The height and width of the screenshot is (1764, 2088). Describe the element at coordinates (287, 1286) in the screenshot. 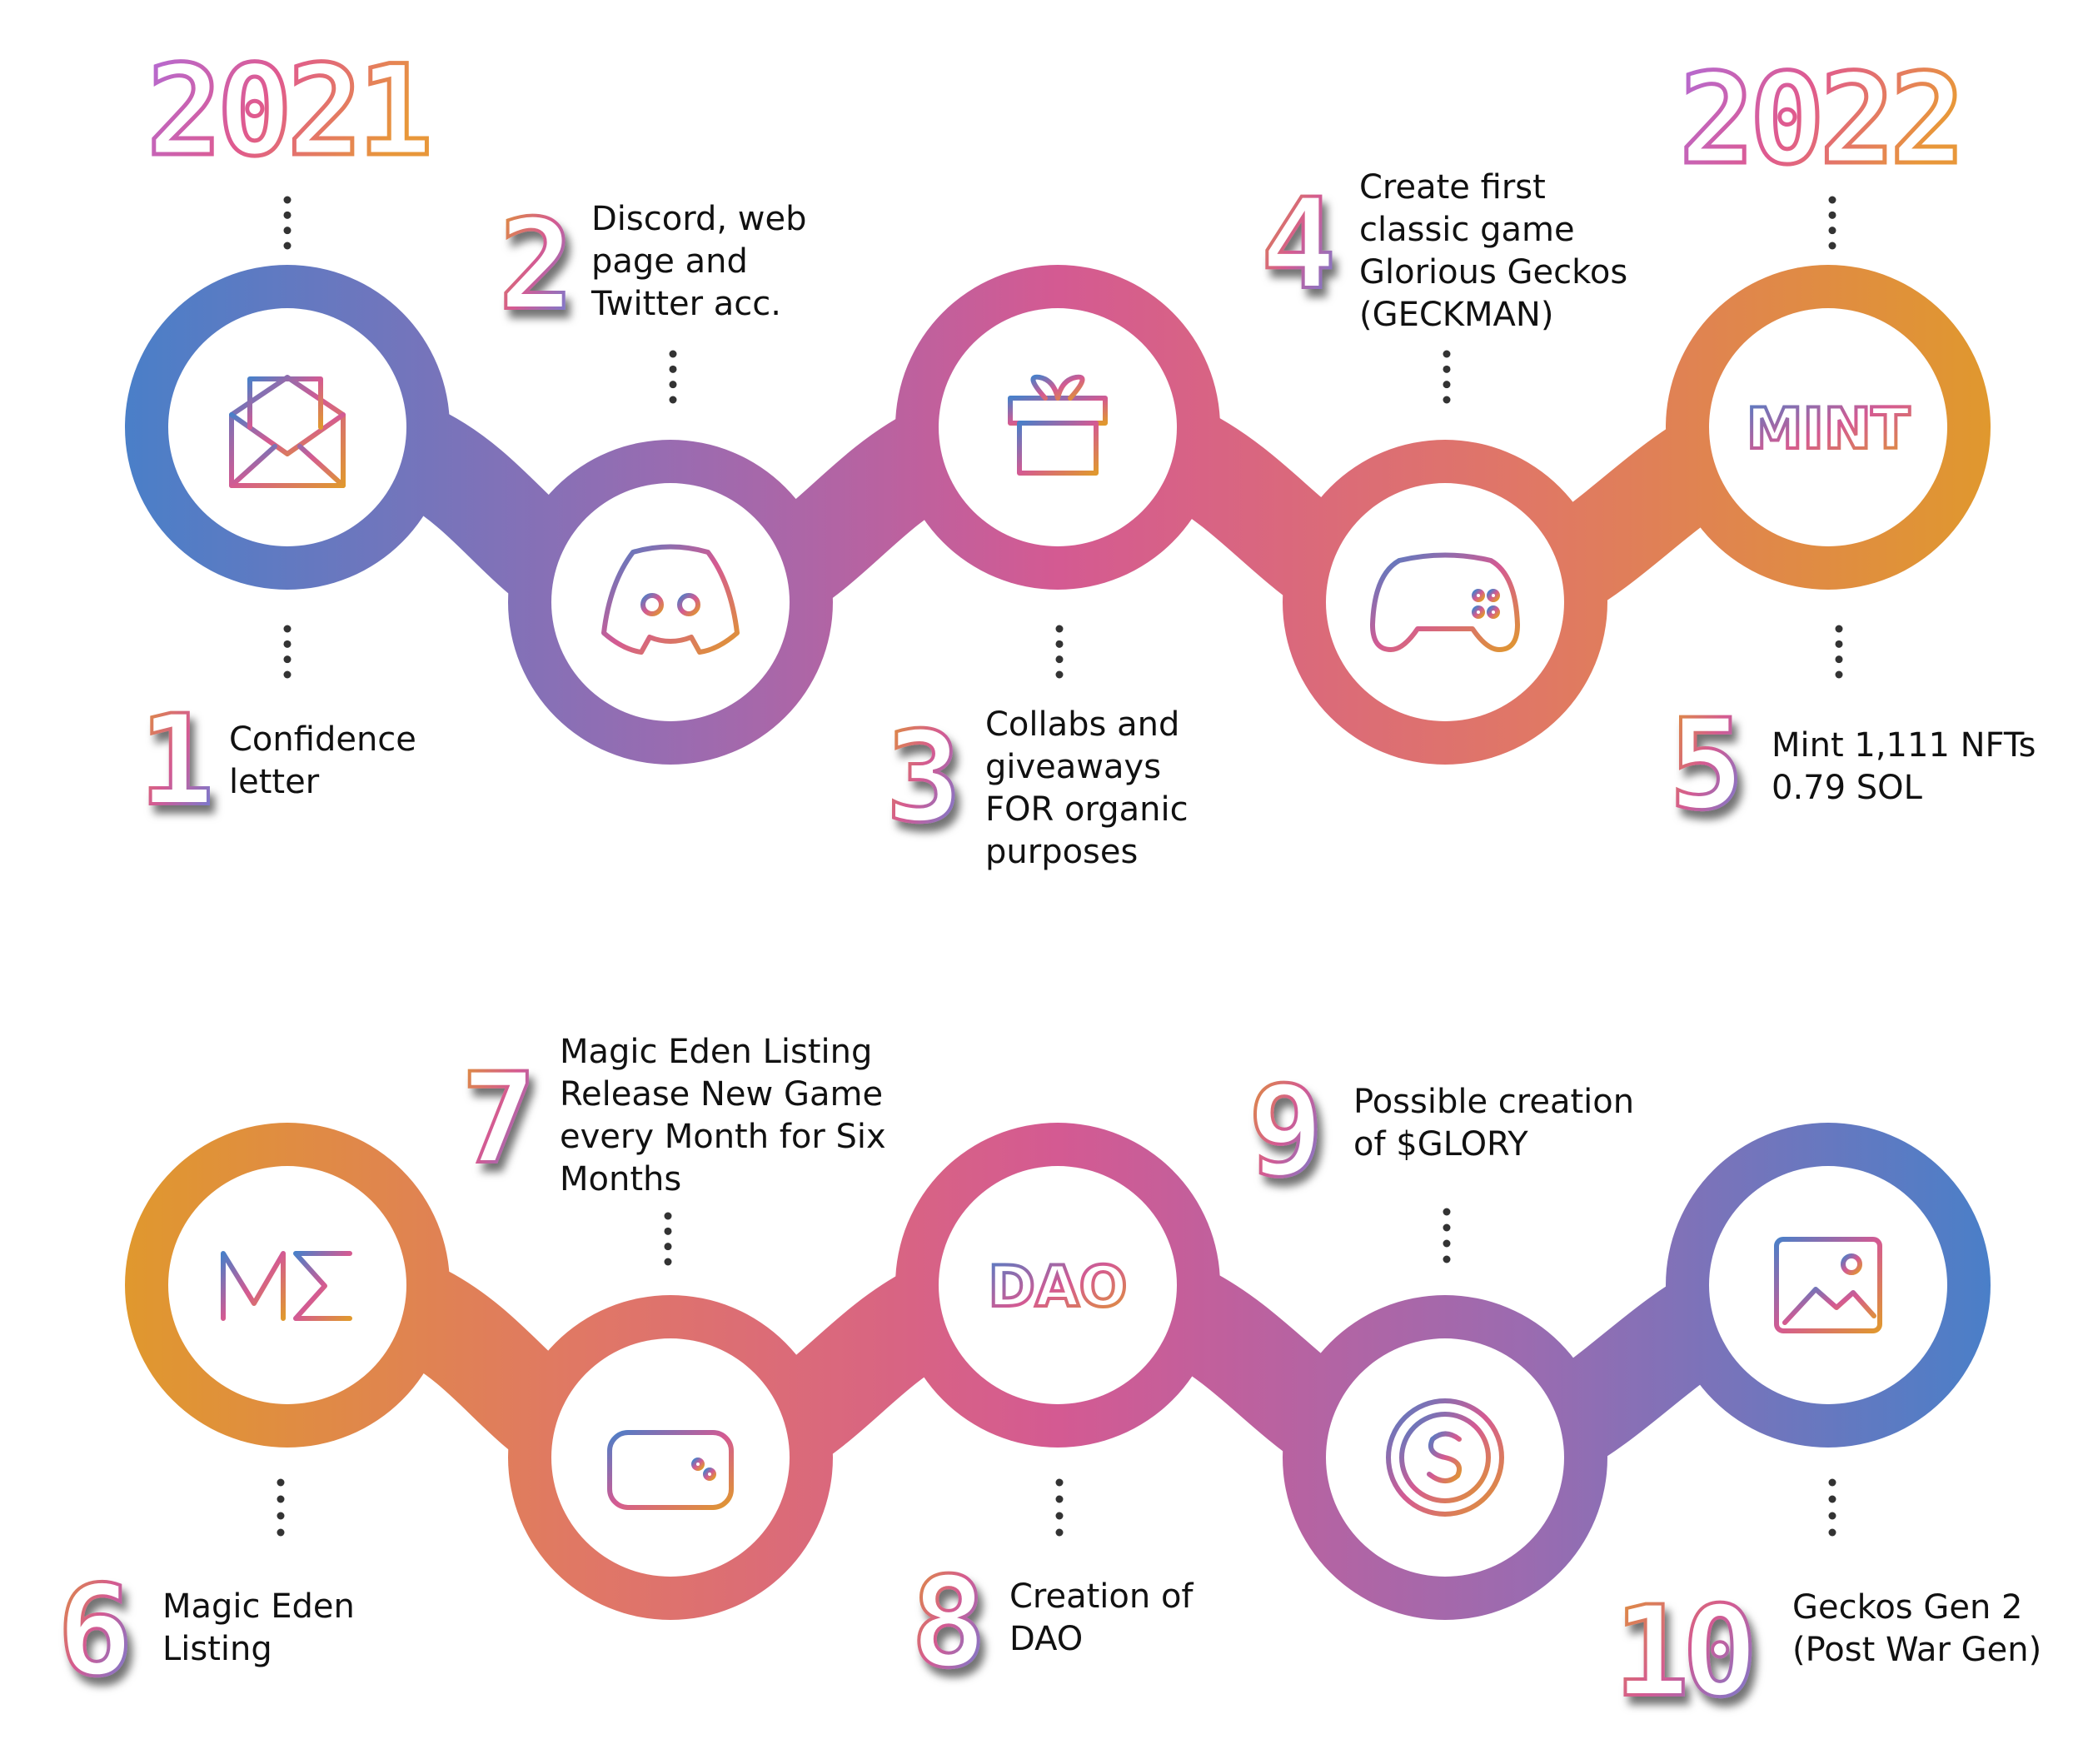

I see `magic-eden-icon` at that location.